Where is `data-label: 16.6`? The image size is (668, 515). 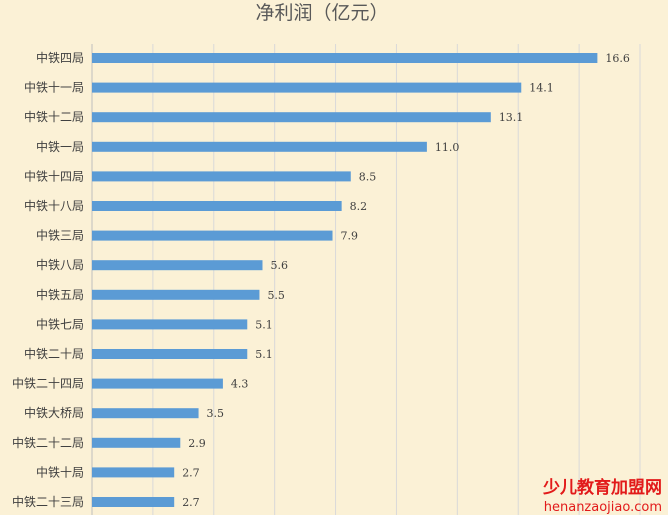 data-label: 16.6 is located at coordinates (617, 58).